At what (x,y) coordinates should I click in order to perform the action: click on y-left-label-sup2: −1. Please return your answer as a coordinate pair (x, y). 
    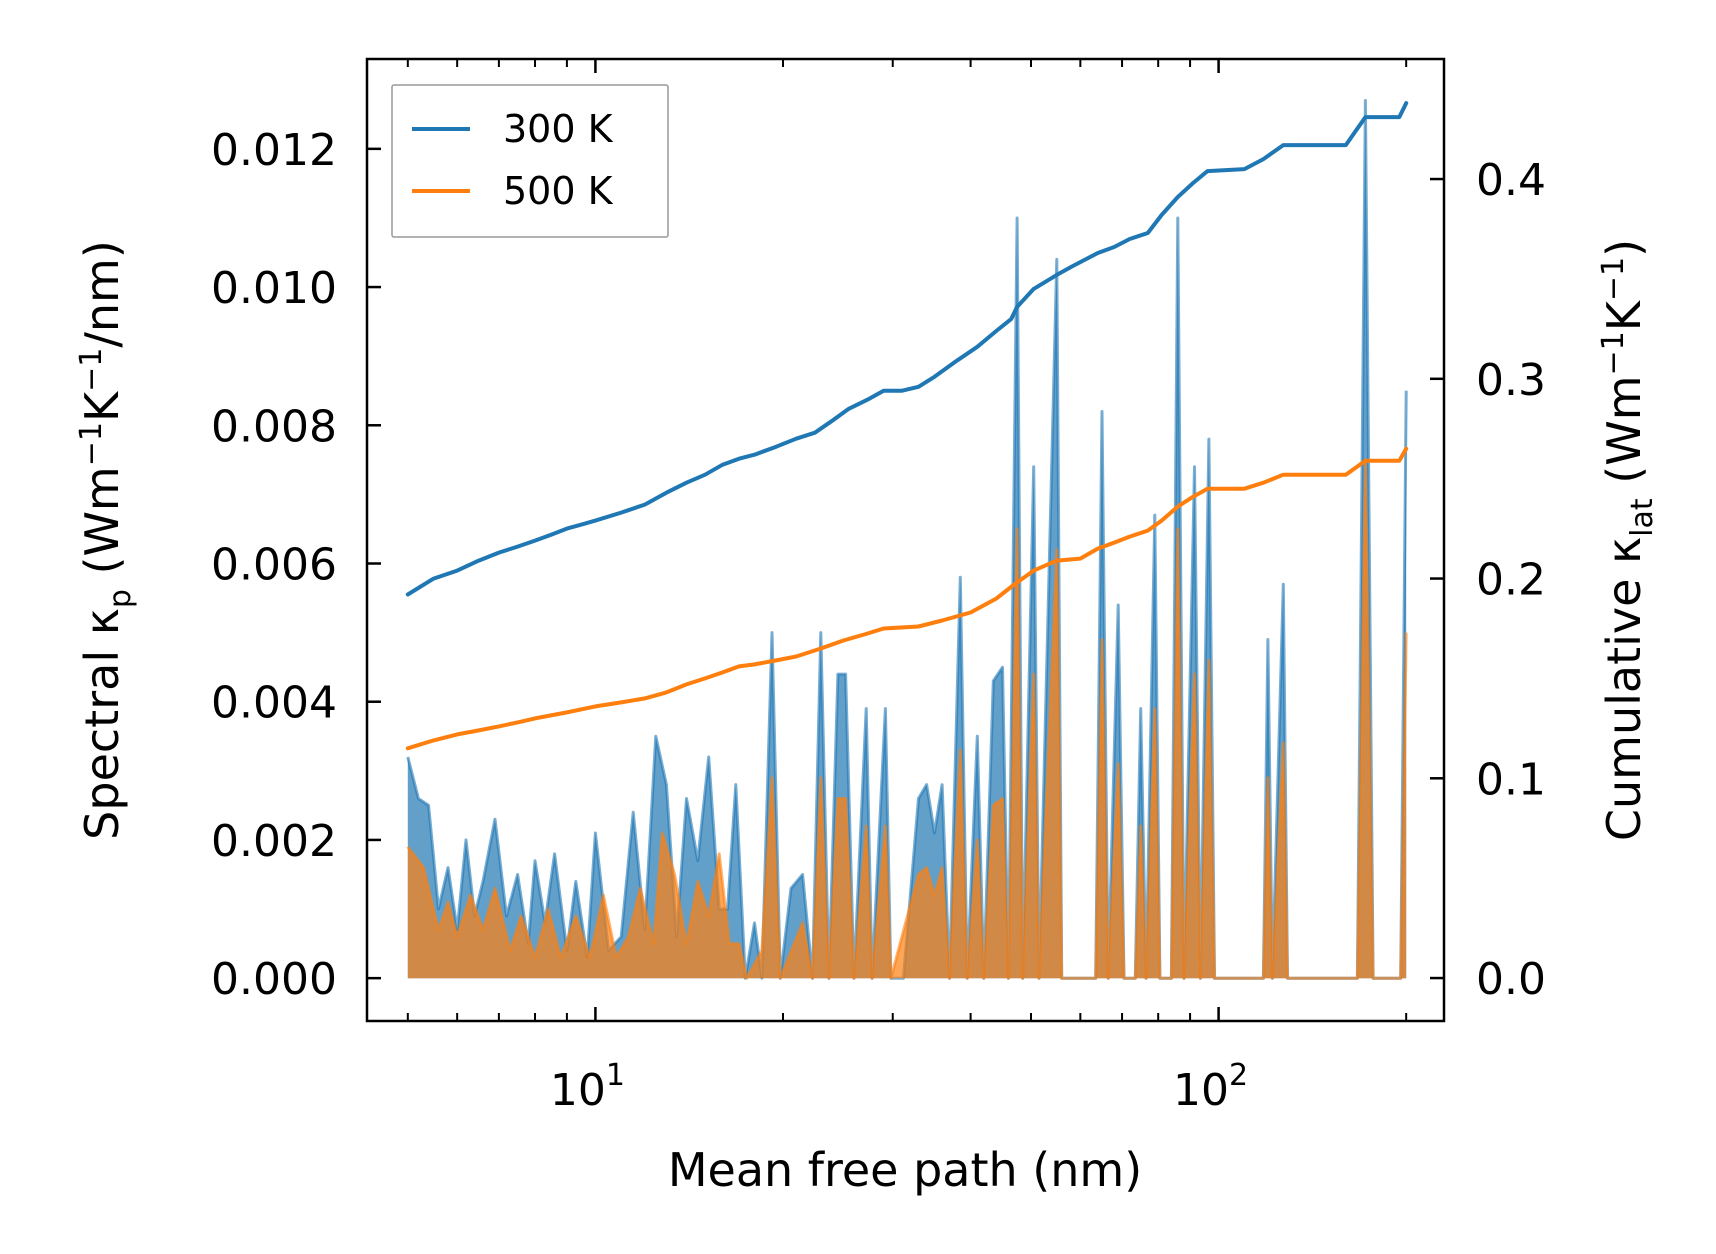
    Looking at the image, I should click on (91, 370).